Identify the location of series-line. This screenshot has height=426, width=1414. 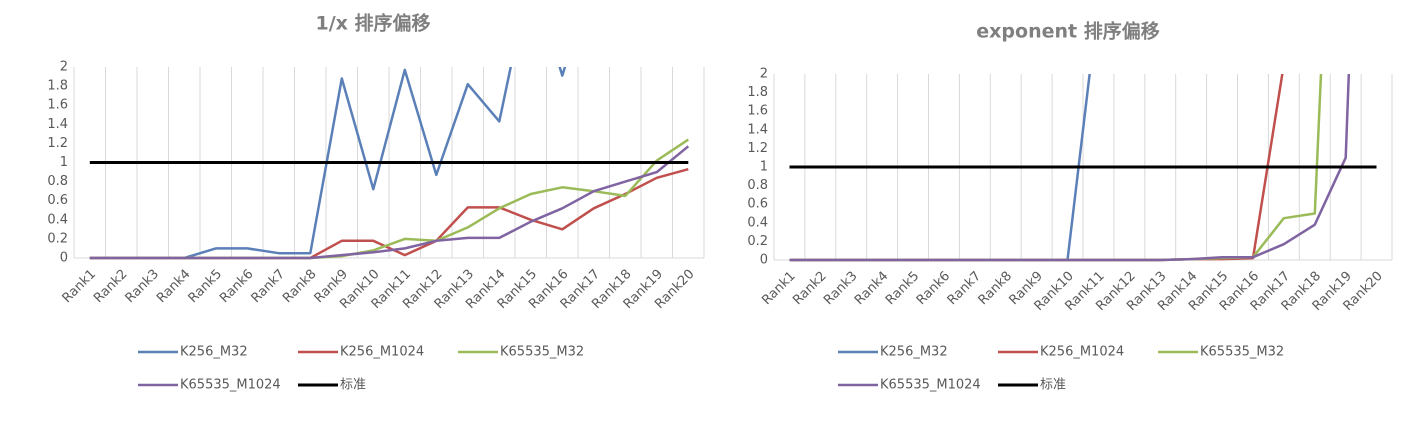
(389, 202).